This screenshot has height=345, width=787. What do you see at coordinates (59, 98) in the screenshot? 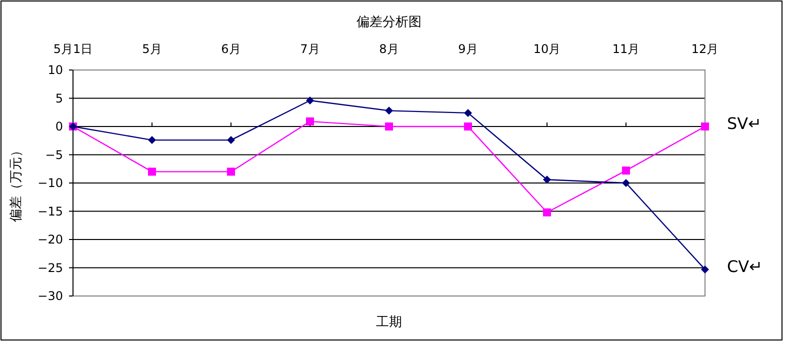
I see `y-tick-label: 5` at bounding box center [59, 98].